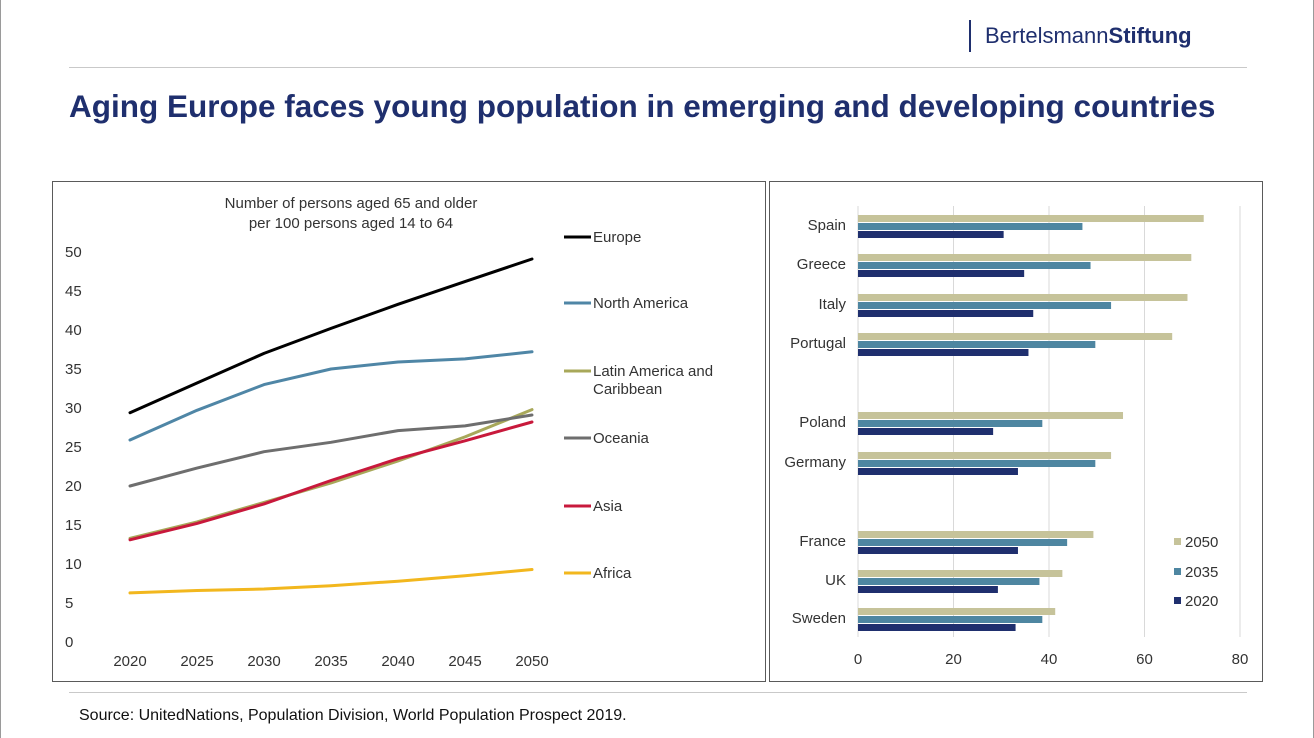 Image resolution: width=1314 pixels, height=738 pixels. Describe the element at coordinates (832, 304) in the screenshot. I see `category-label: Italy` at that location.